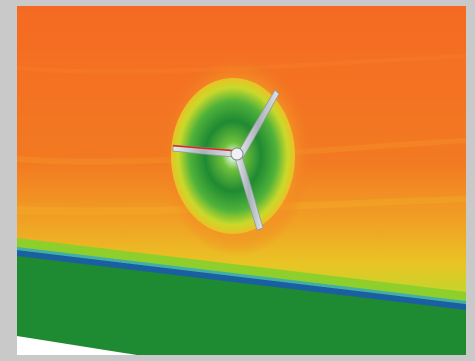 The image size is (475, 361). What do you see at coordinates (203, 148) in the screenshot?
I see `blade-edge-red` at bounding box center [203, 148].